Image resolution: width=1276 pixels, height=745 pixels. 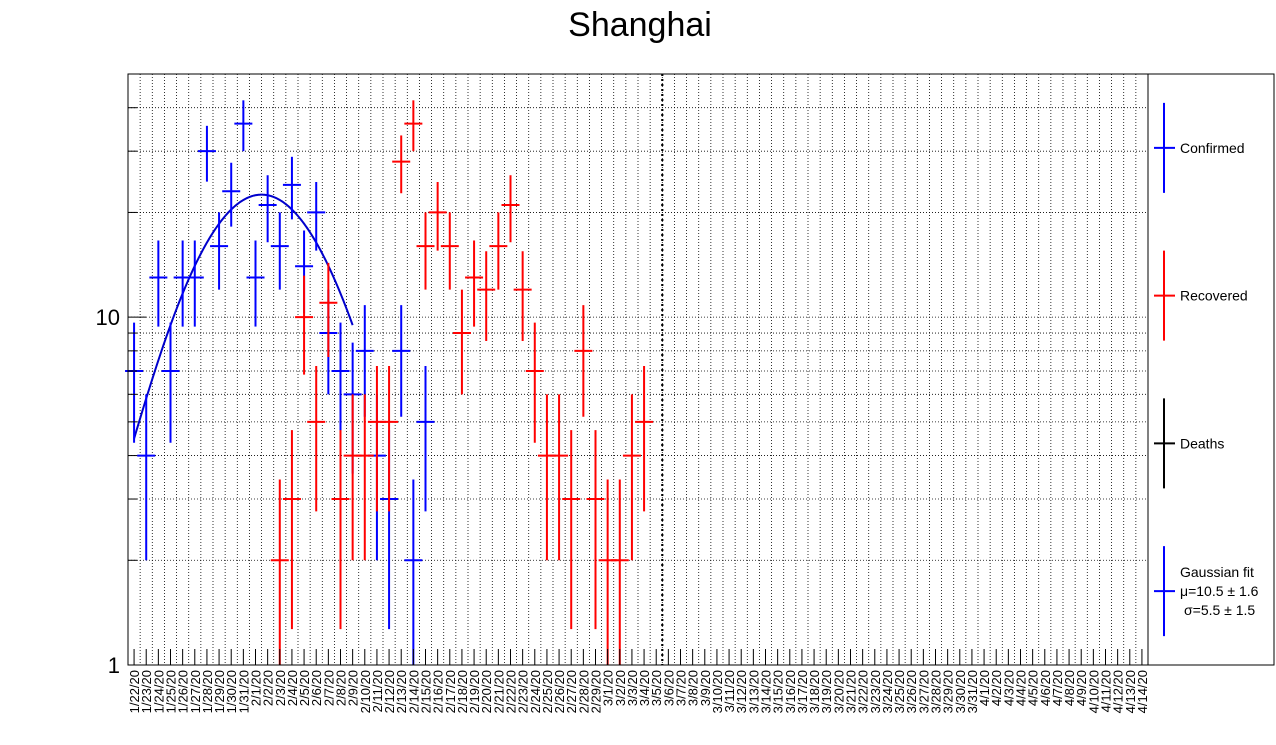 What do you see at coordinates (365, 691) in the screenshot?
I see `x-tick-label: 2/10/20` at bounding box center [365, 691].